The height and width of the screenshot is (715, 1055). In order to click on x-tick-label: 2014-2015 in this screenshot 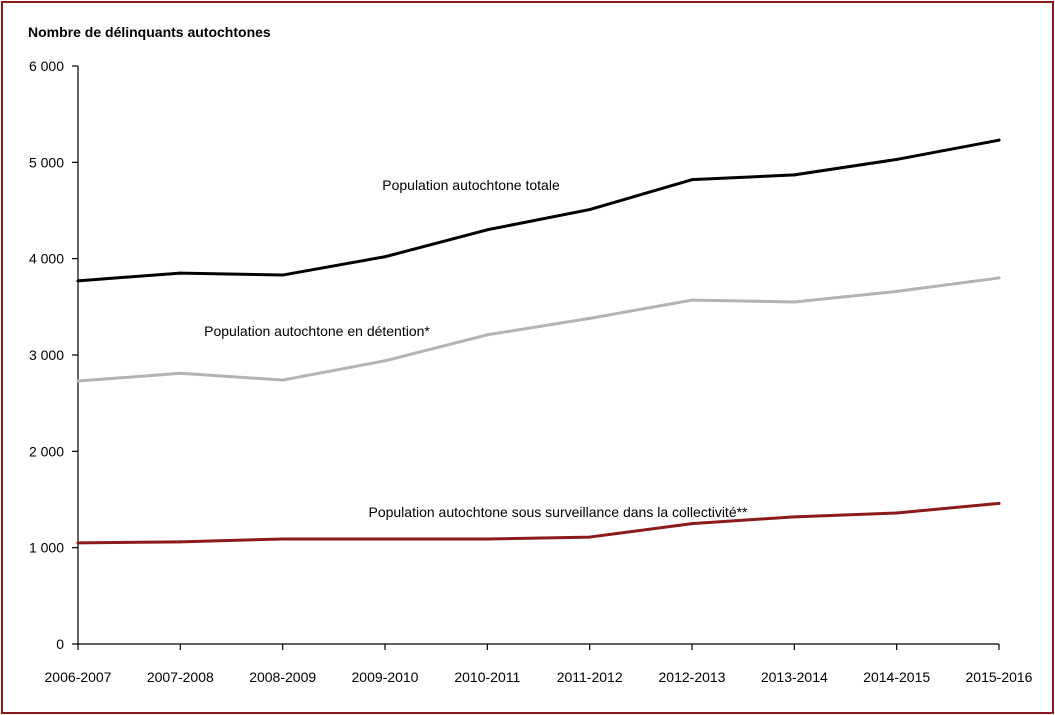, I will do `click(896, 677)`.